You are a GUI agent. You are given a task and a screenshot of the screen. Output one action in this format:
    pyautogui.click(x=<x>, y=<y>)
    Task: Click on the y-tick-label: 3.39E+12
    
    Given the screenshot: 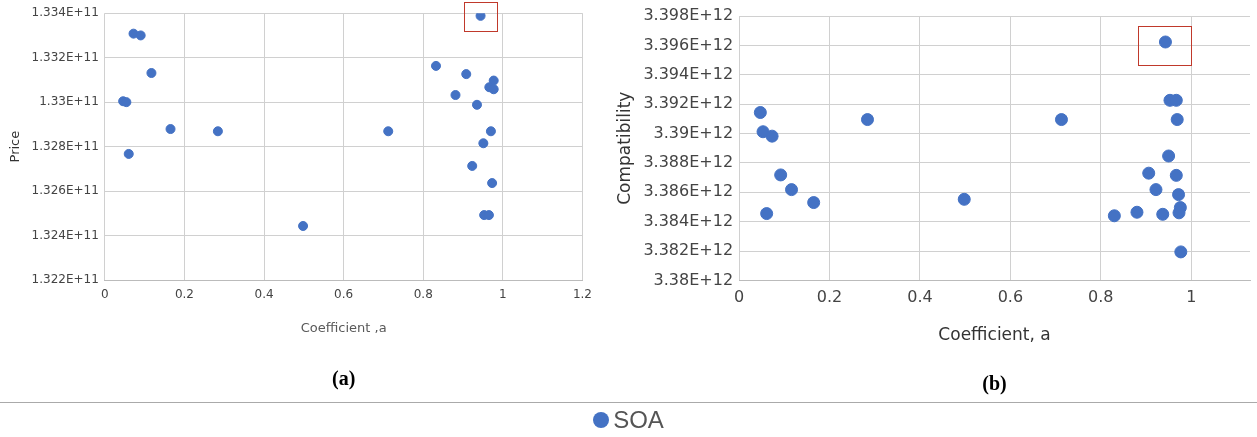 What is the action you would take?
    pyautogui.click(x=693, y=132)
    